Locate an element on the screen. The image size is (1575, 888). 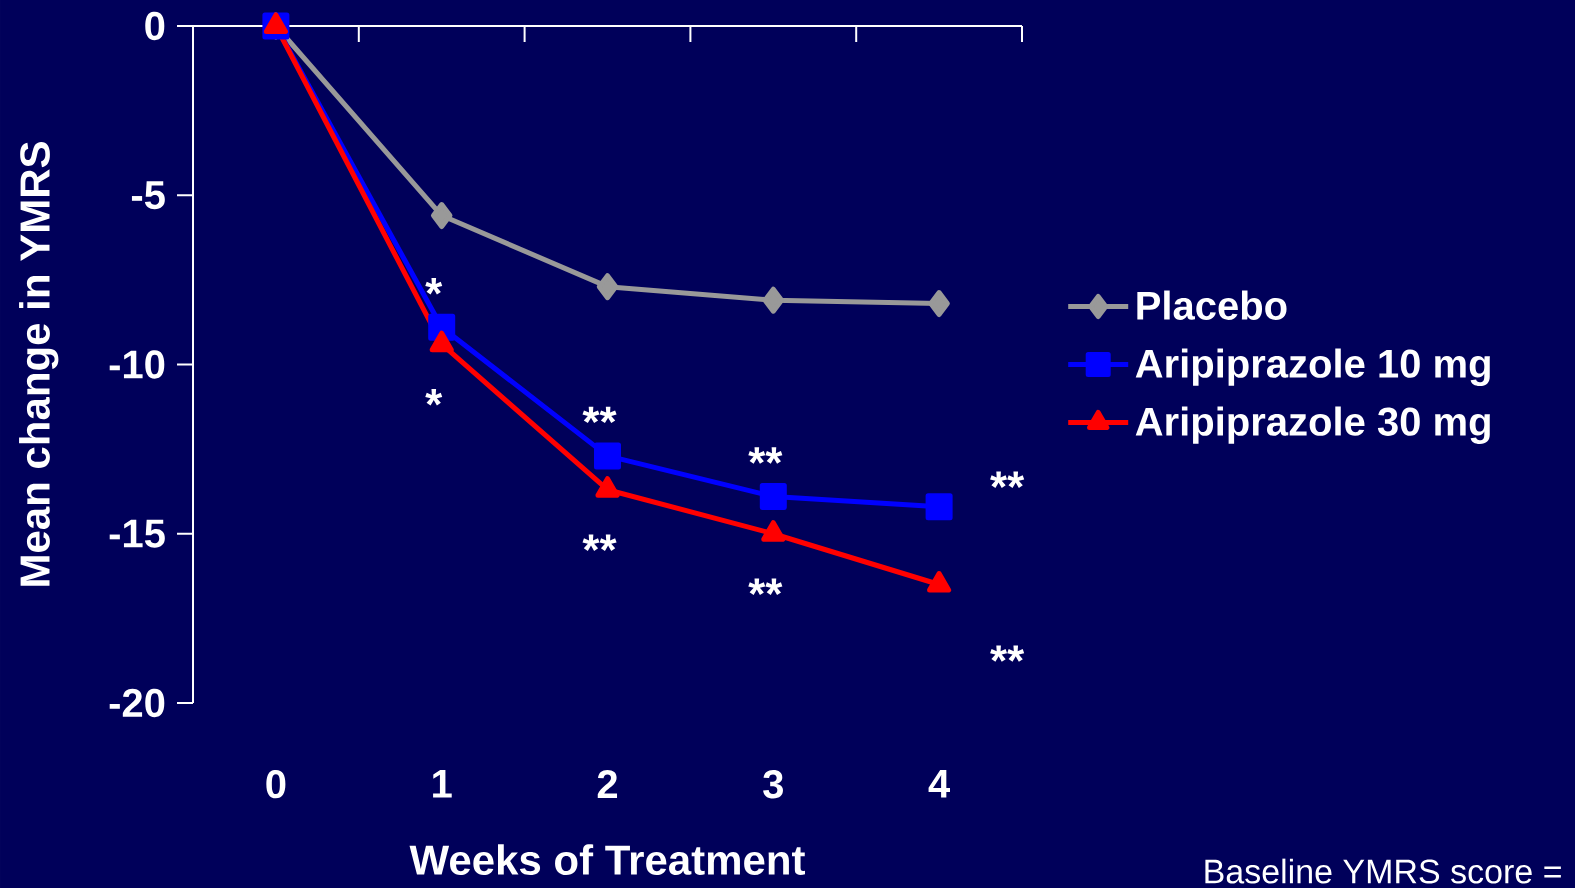
legend-label: Placebo is located at coordinates (1212, 305).